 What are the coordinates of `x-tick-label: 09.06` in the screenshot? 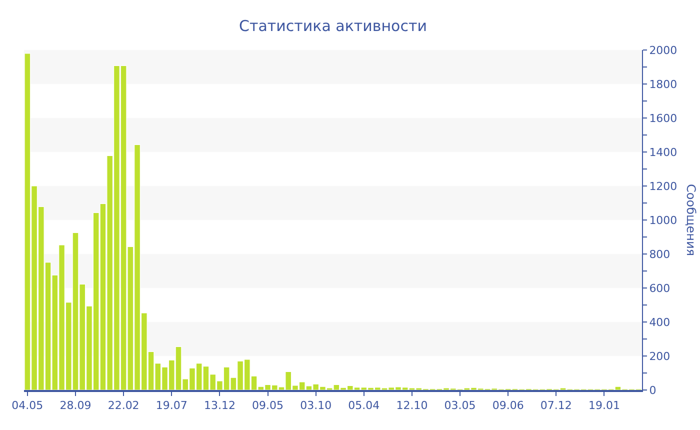 It's located at (508, 405).